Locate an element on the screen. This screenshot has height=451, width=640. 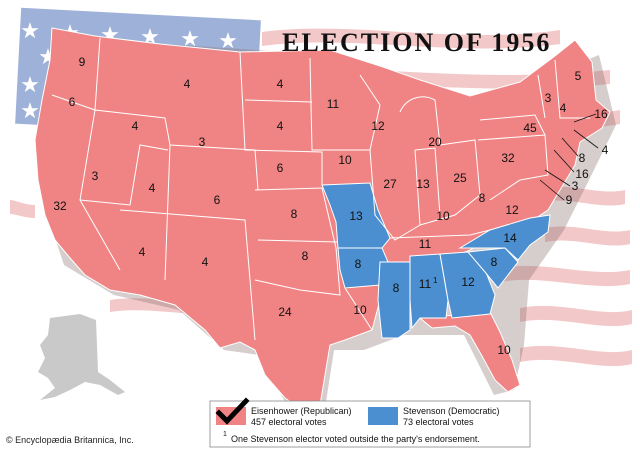
ev-label-SD: 4 is located at coordinates (280, 126).